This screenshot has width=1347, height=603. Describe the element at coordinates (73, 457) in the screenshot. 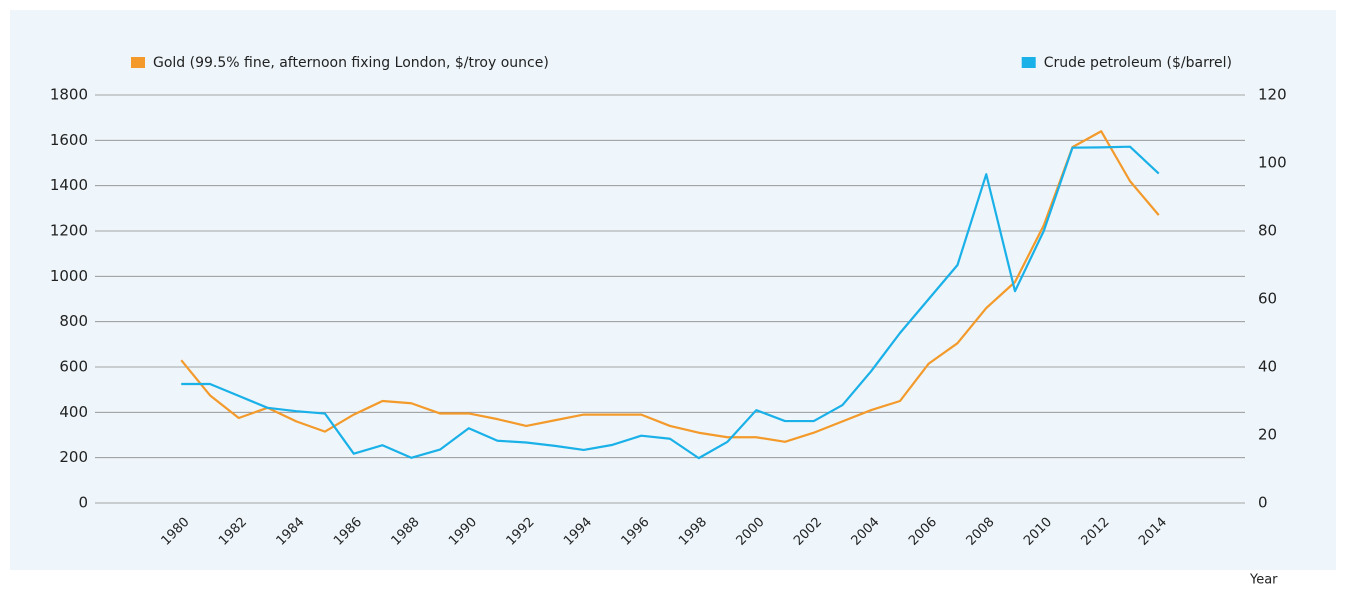

I see `y-tick-label: 200` at that location.